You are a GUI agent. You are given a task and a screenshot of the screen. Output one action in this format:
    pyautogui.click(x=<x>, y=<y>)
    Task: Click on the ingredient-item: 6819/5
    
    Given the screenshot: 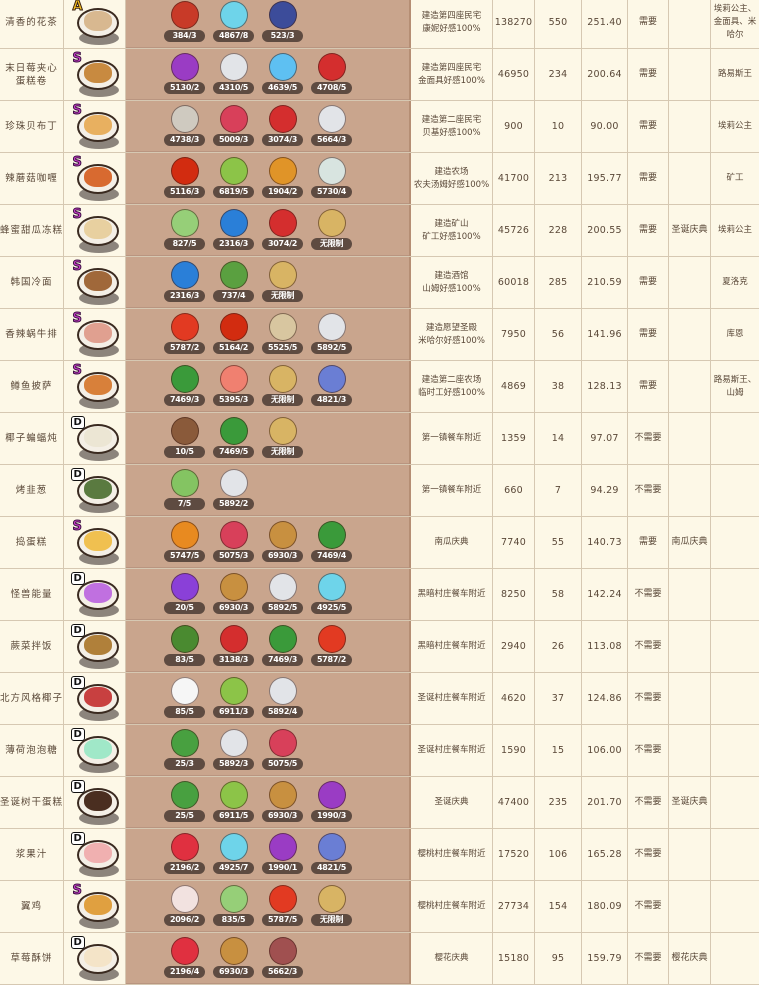 What is the action you would take?
    pyautogui.click(x=233, y=178)
    